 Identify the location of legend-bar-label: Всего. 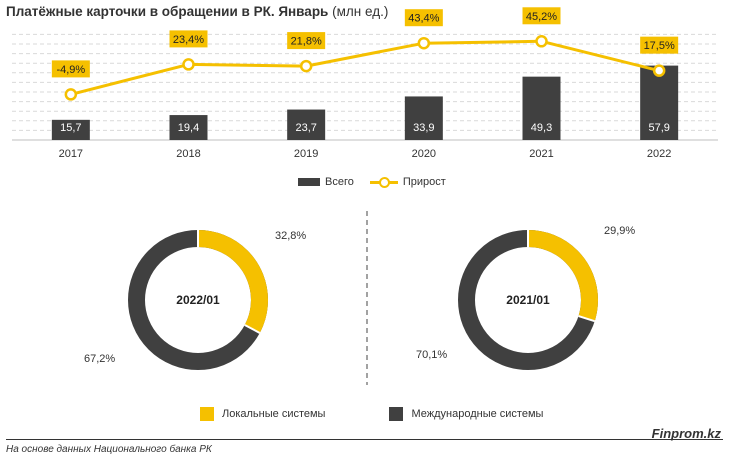
(339, 182).